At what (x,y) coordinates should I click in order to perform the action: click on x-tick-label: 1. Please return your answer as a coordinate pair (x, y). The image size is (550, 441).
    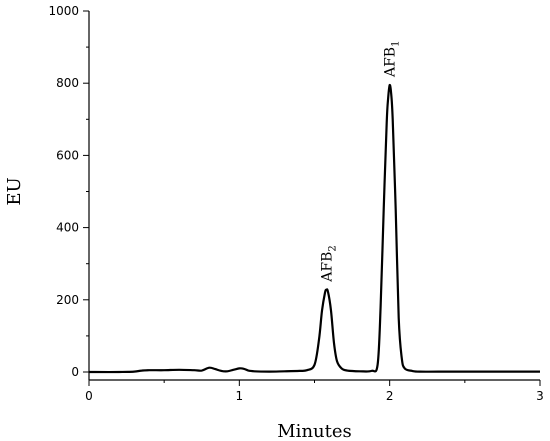
    Looking at the image, I should click on (240, 396).